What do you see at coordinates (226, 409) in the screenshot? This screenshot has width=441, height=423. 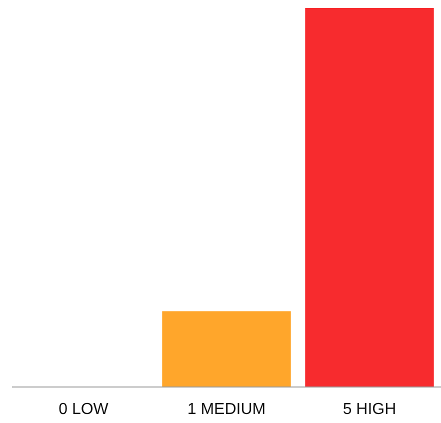 I see `x-tick-label: 1 MEDIUM` at bounding box center [226, 409].